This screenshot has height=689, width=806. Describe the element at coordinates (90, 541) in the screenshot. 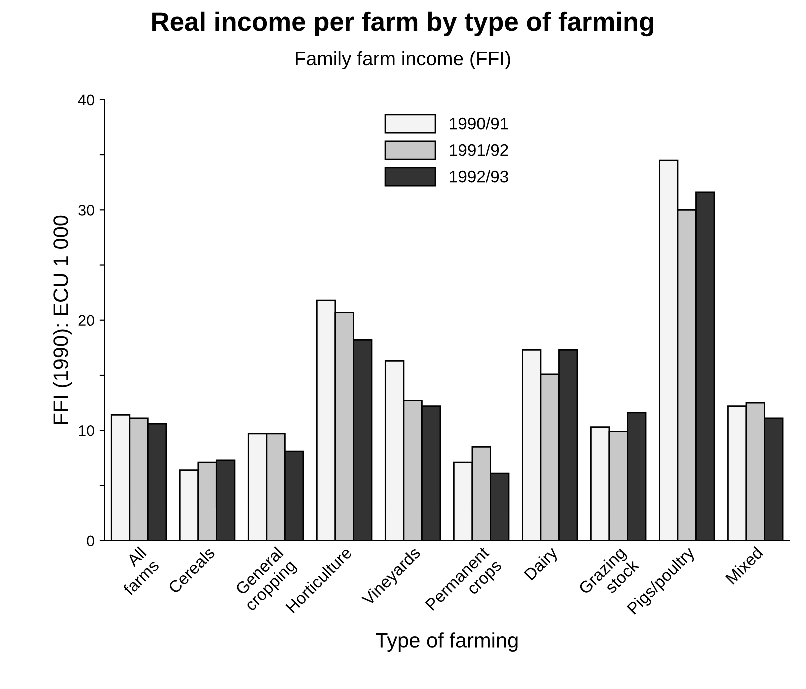

I see `y-tick-label: 0` at that location.